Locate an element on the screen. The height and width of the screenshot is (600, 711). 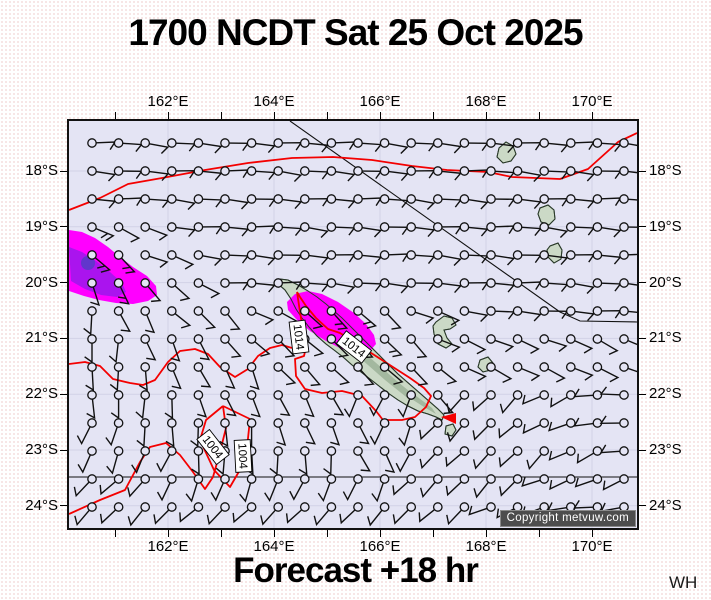
lon-label-bottom: 168°E is located at coordinates (486, 546).